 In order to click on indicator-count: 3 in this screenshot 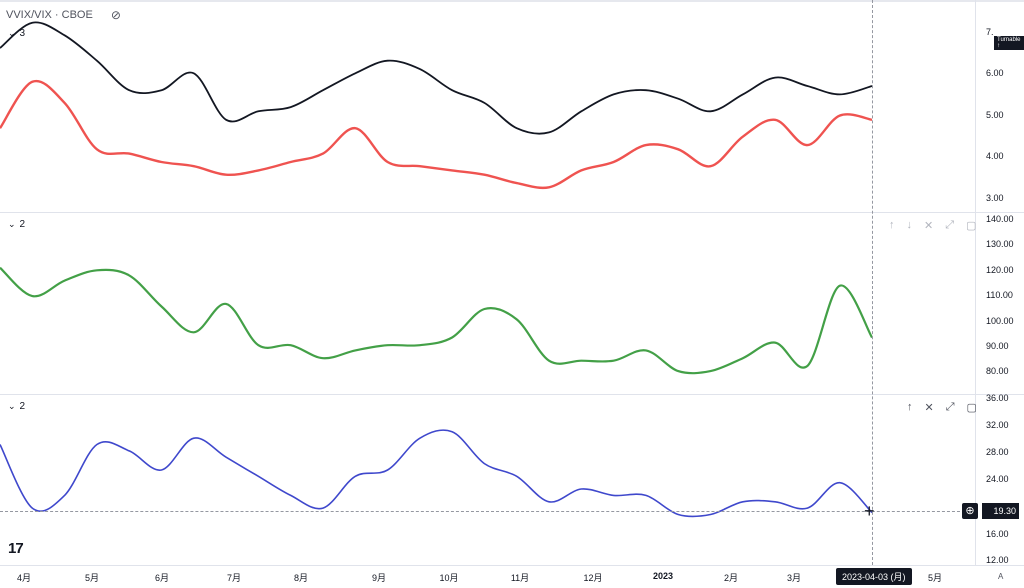, I will do `click(22, 33)`.